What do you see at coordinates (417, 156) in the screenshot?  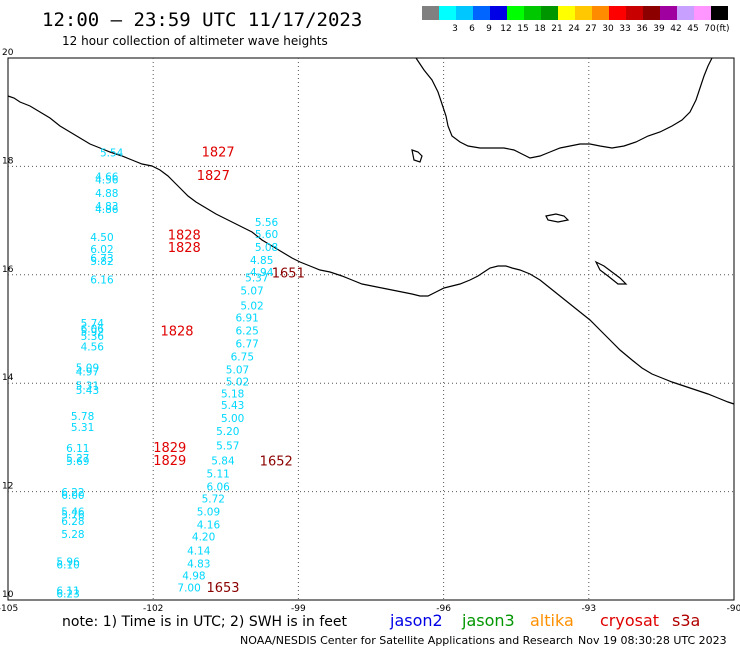 I see `gulf-island` at bounding box center [417, 156].